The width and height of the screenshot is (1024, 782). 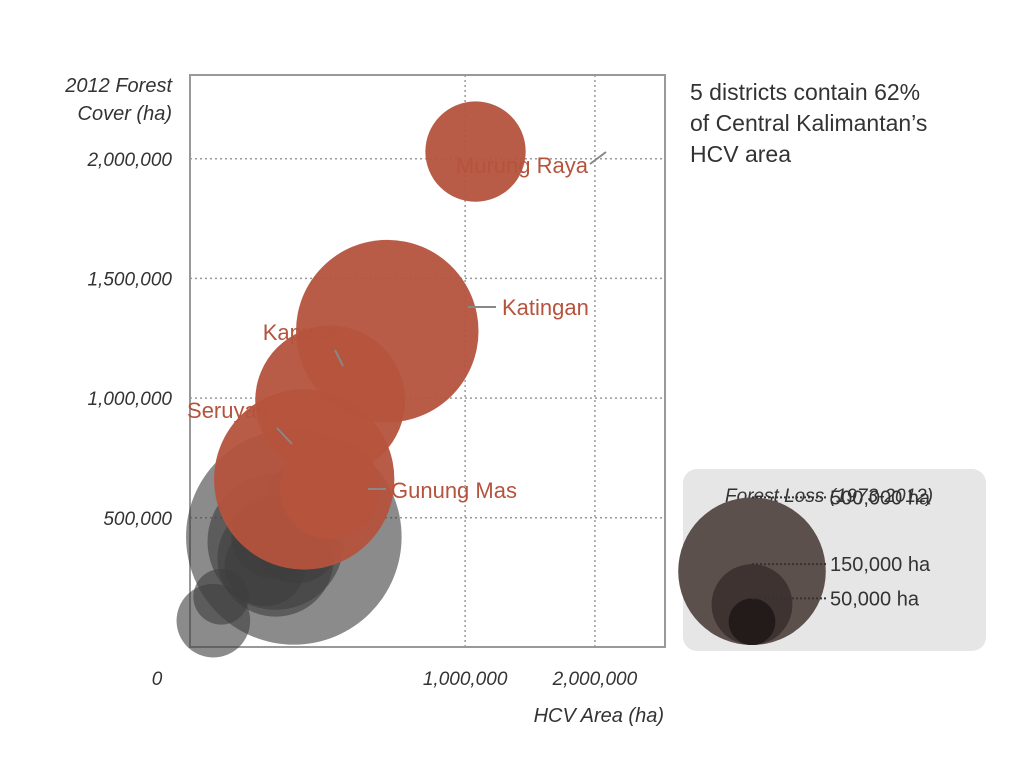 I want to click on x-tick-label-2: 2,000,000, so click(x=595, y=679).